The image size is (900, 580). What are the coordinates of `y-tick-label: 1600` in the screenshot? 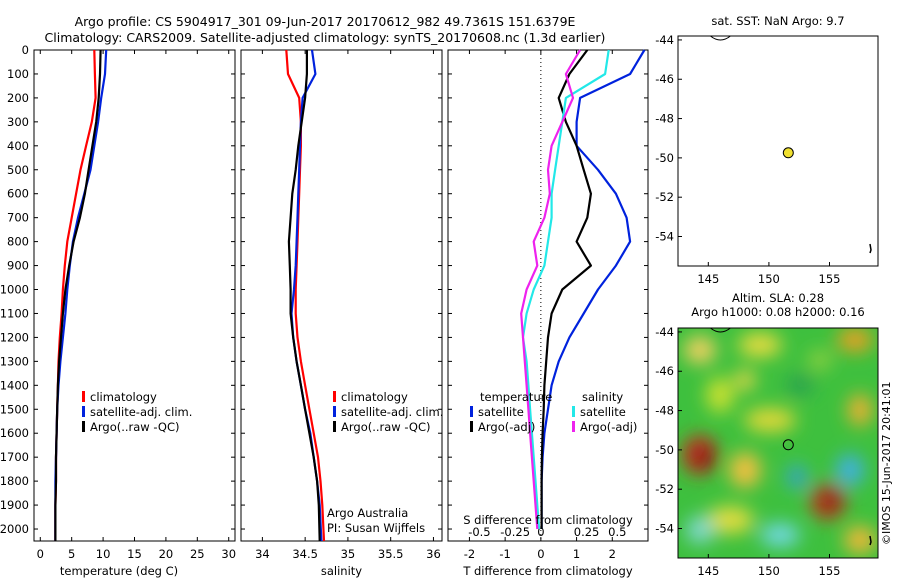 It's located at (14, 433).